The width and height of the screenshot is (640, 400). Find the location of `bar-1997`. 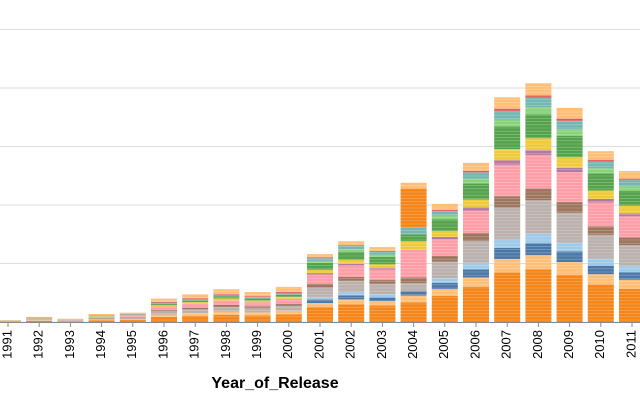

bar-1997 is located at coordinates (195, 308).